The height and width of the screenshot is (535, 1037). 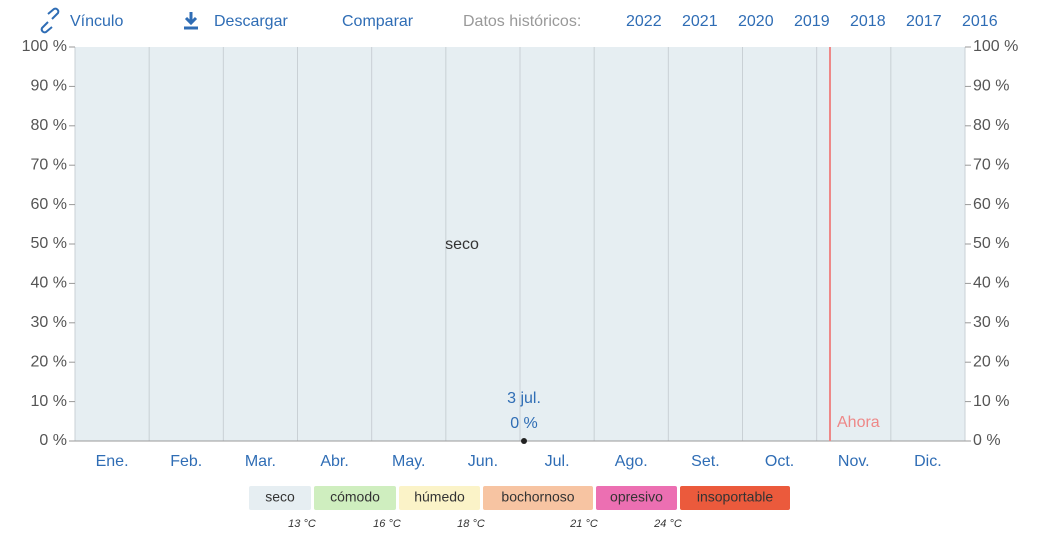 I want to click on y2-tick-label: 30 %, so click(x=991, y=322).